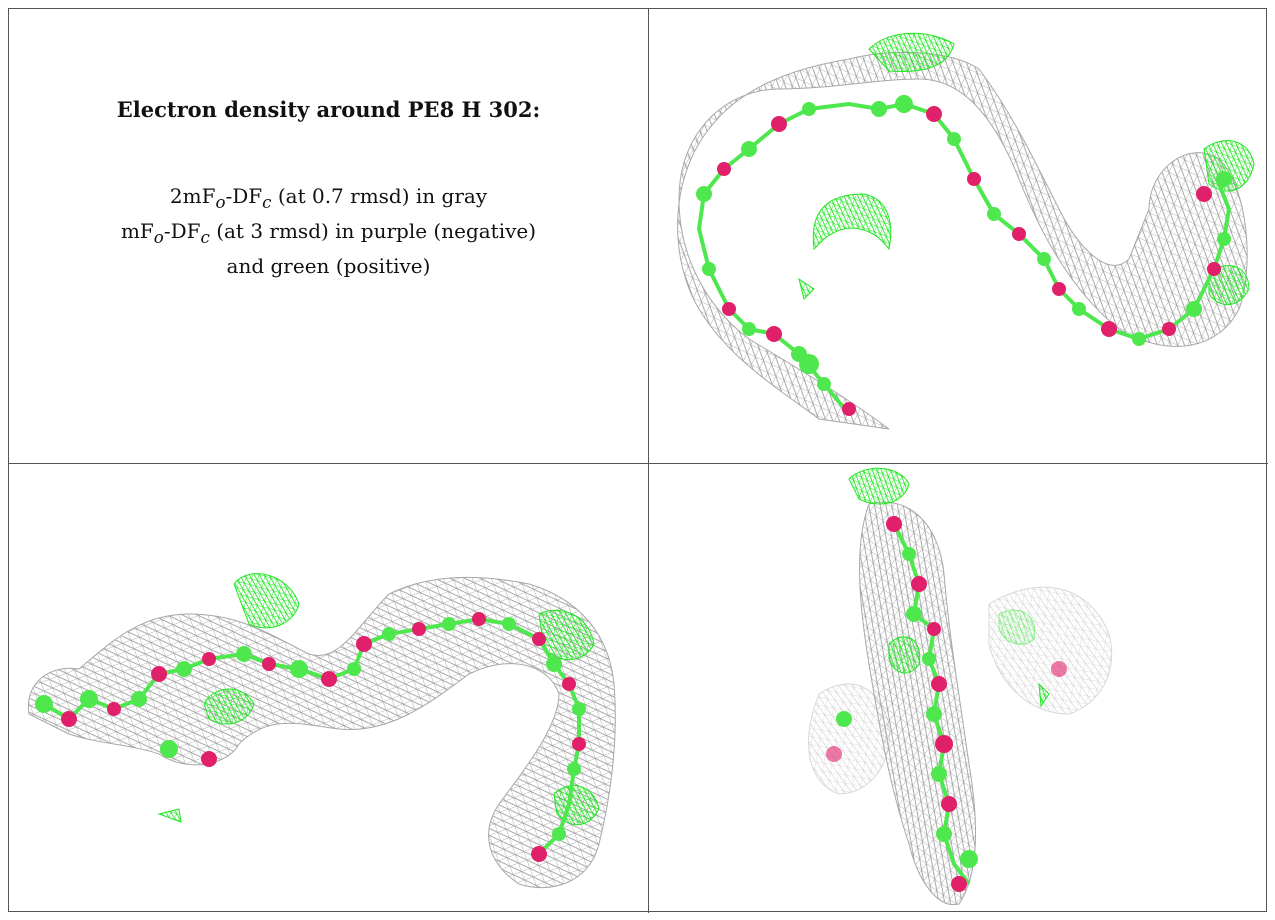 The height and width of the screenshot is (920, 1275). Describe the element at coordinates (328, 198) in the screenshot. I see `caption-line-2mfo: 2mFo-DFc (at 0.7 rmsd) in gray` at that location.